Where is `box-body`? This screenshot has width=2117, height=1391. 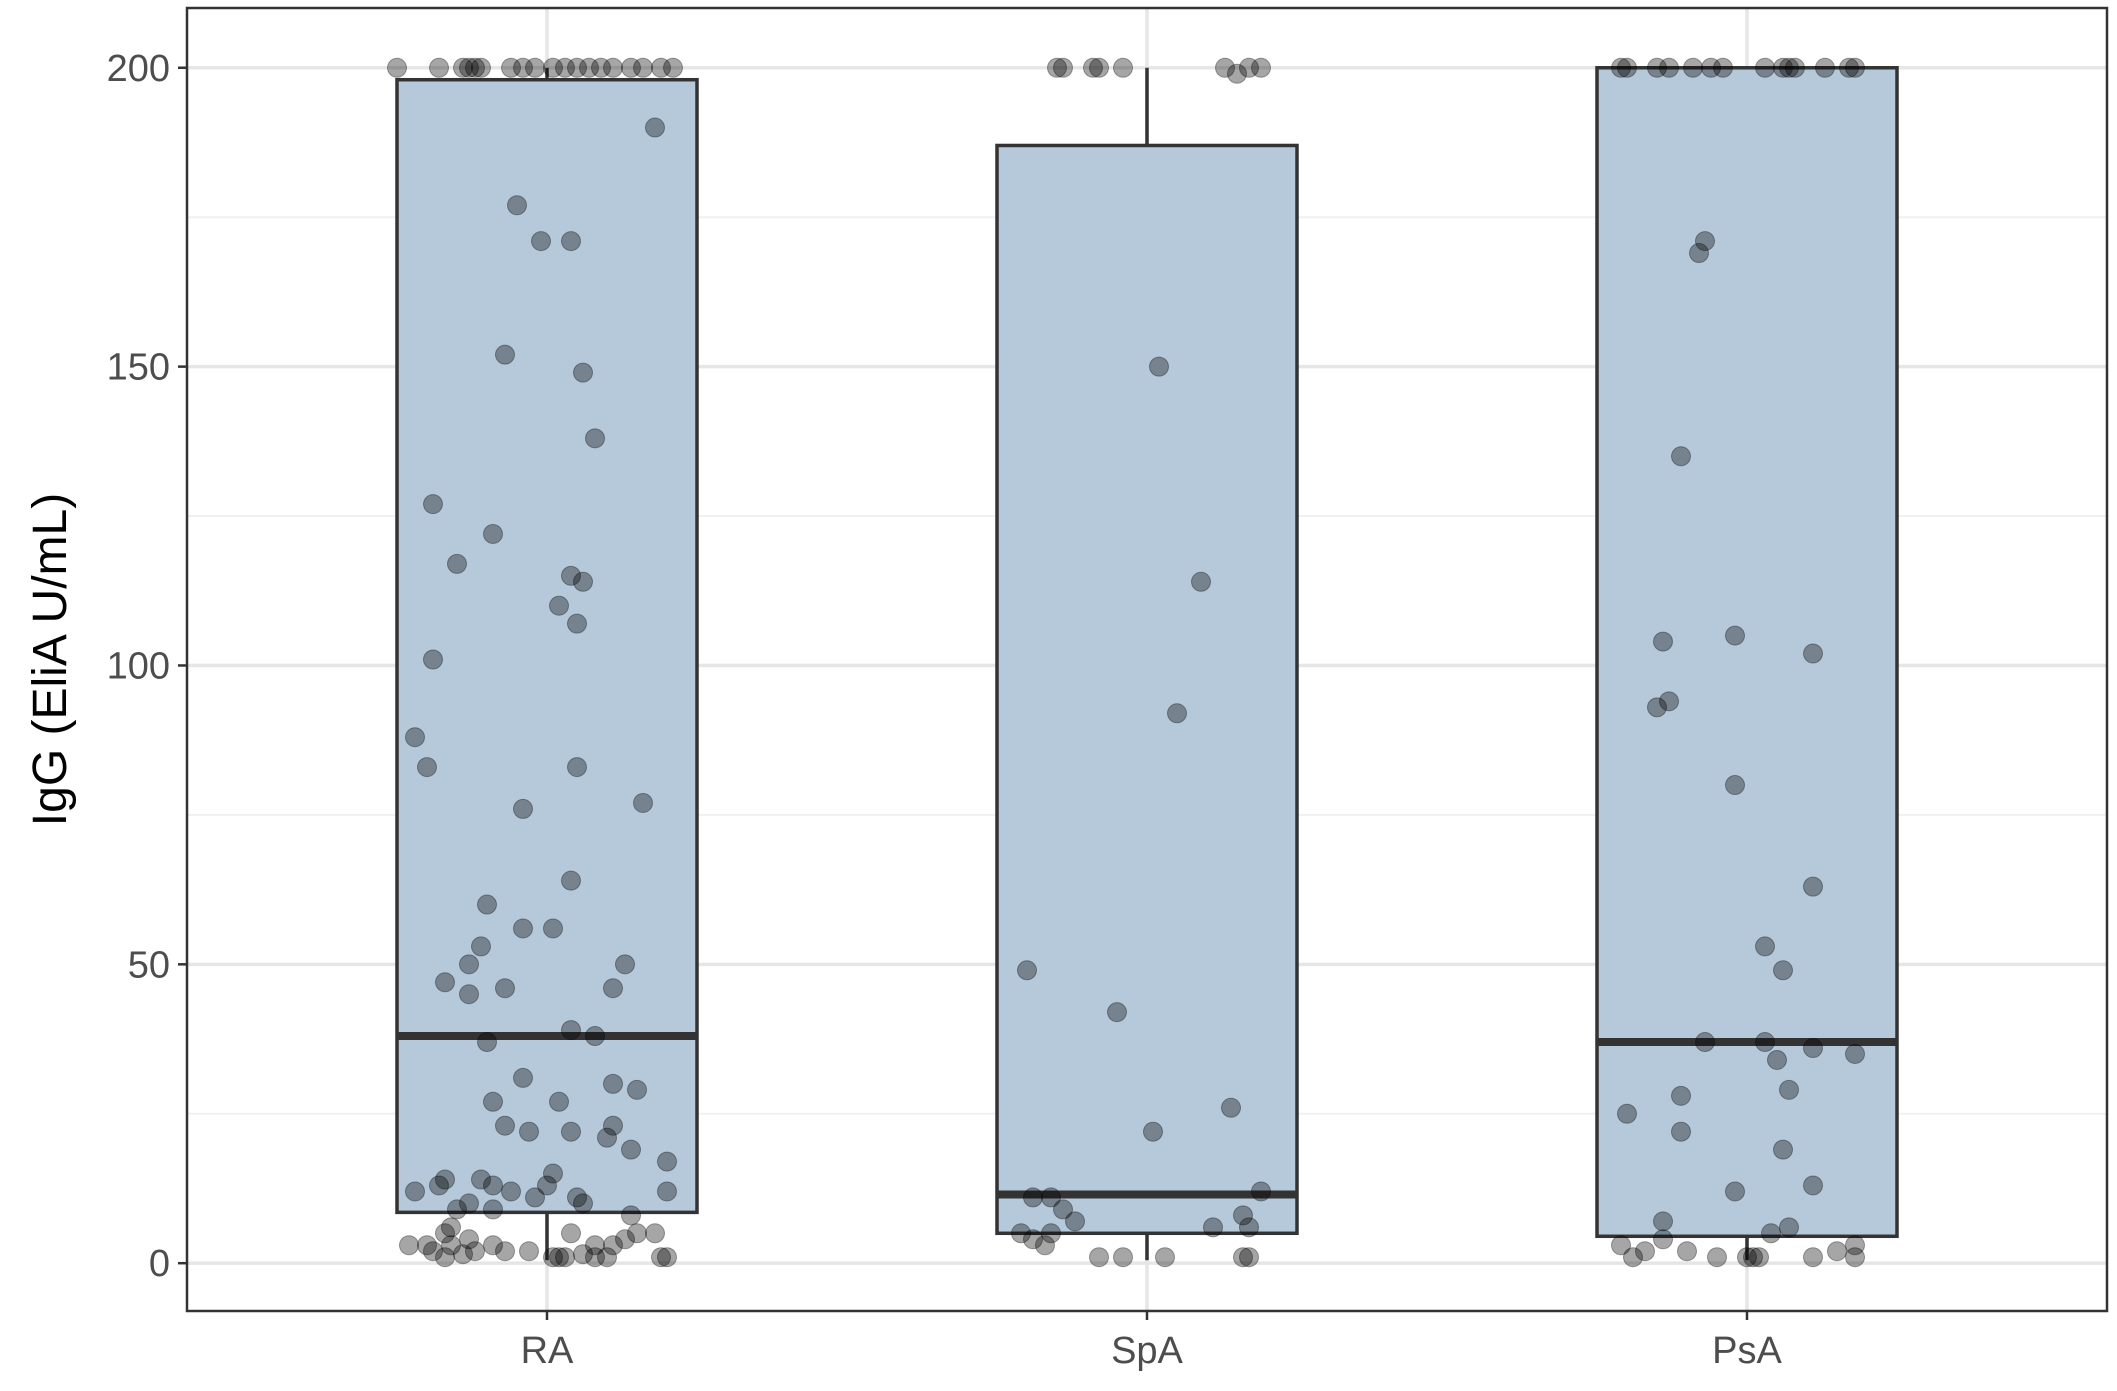
box-body is located at coordinates (547, 646).